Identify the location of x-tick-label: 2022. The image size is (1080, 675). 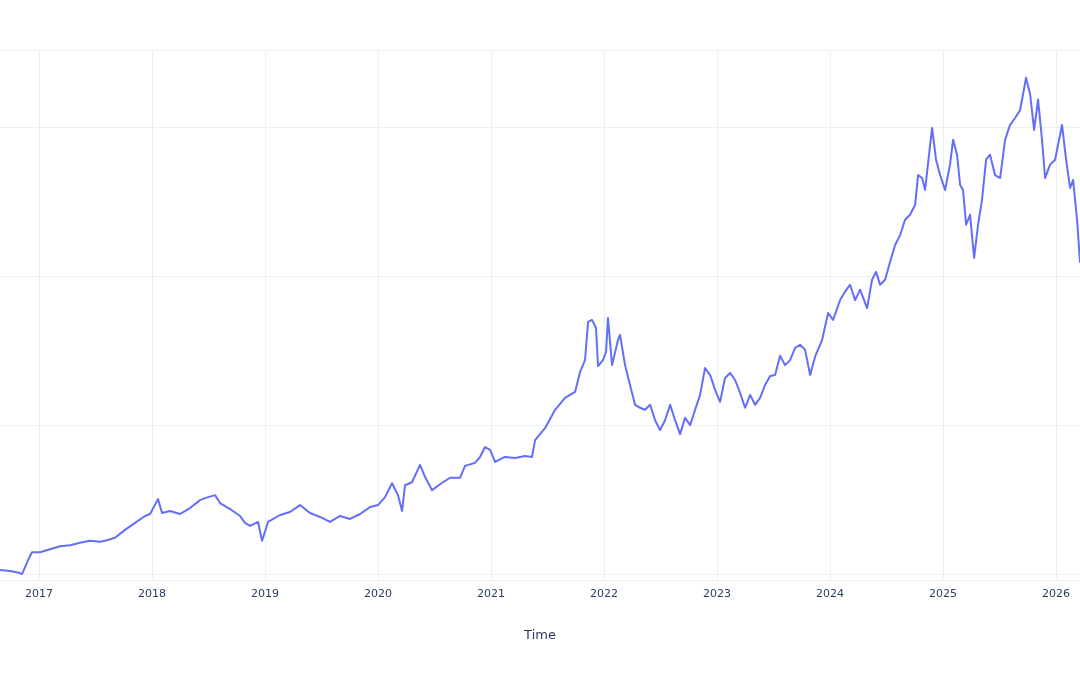
(604, 593).